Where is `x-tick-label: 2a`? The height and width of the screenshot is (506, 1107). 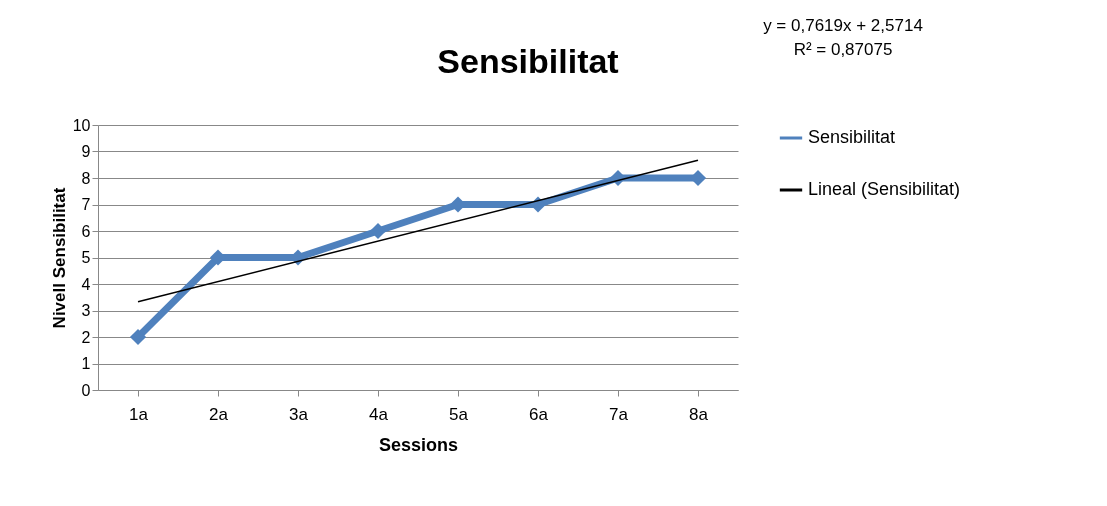 x-tick-label: 2a is located at coordinates (219, 414).